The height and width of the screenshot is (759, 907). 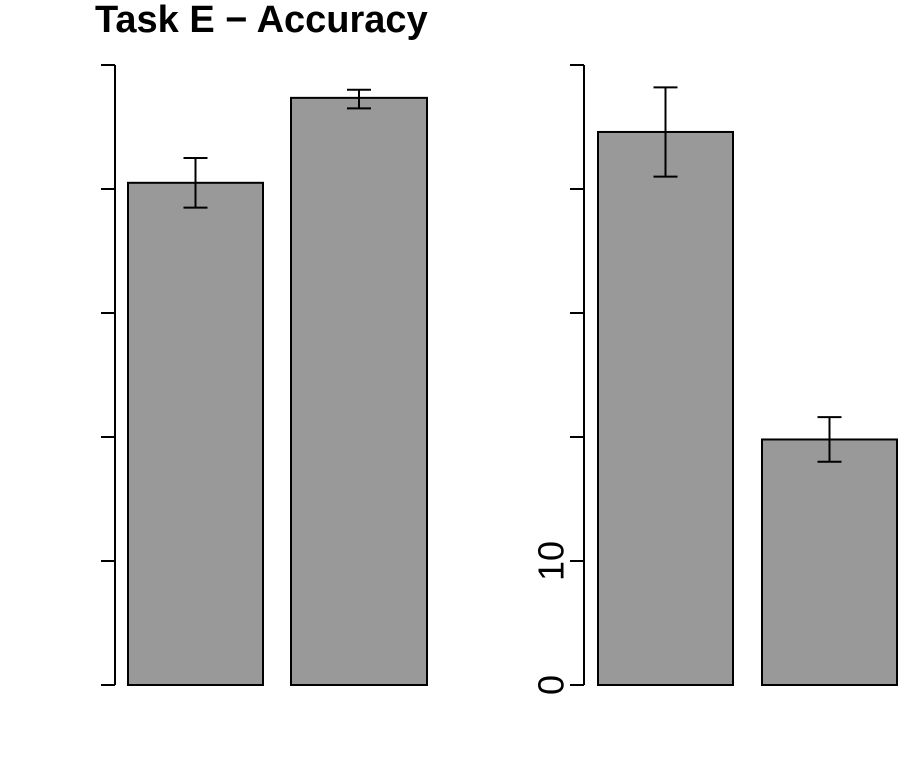 What do you see at coordinates (551, 685) in the screenshot?
I see `y-tick-label: 0` at bounding box center [551, 685].